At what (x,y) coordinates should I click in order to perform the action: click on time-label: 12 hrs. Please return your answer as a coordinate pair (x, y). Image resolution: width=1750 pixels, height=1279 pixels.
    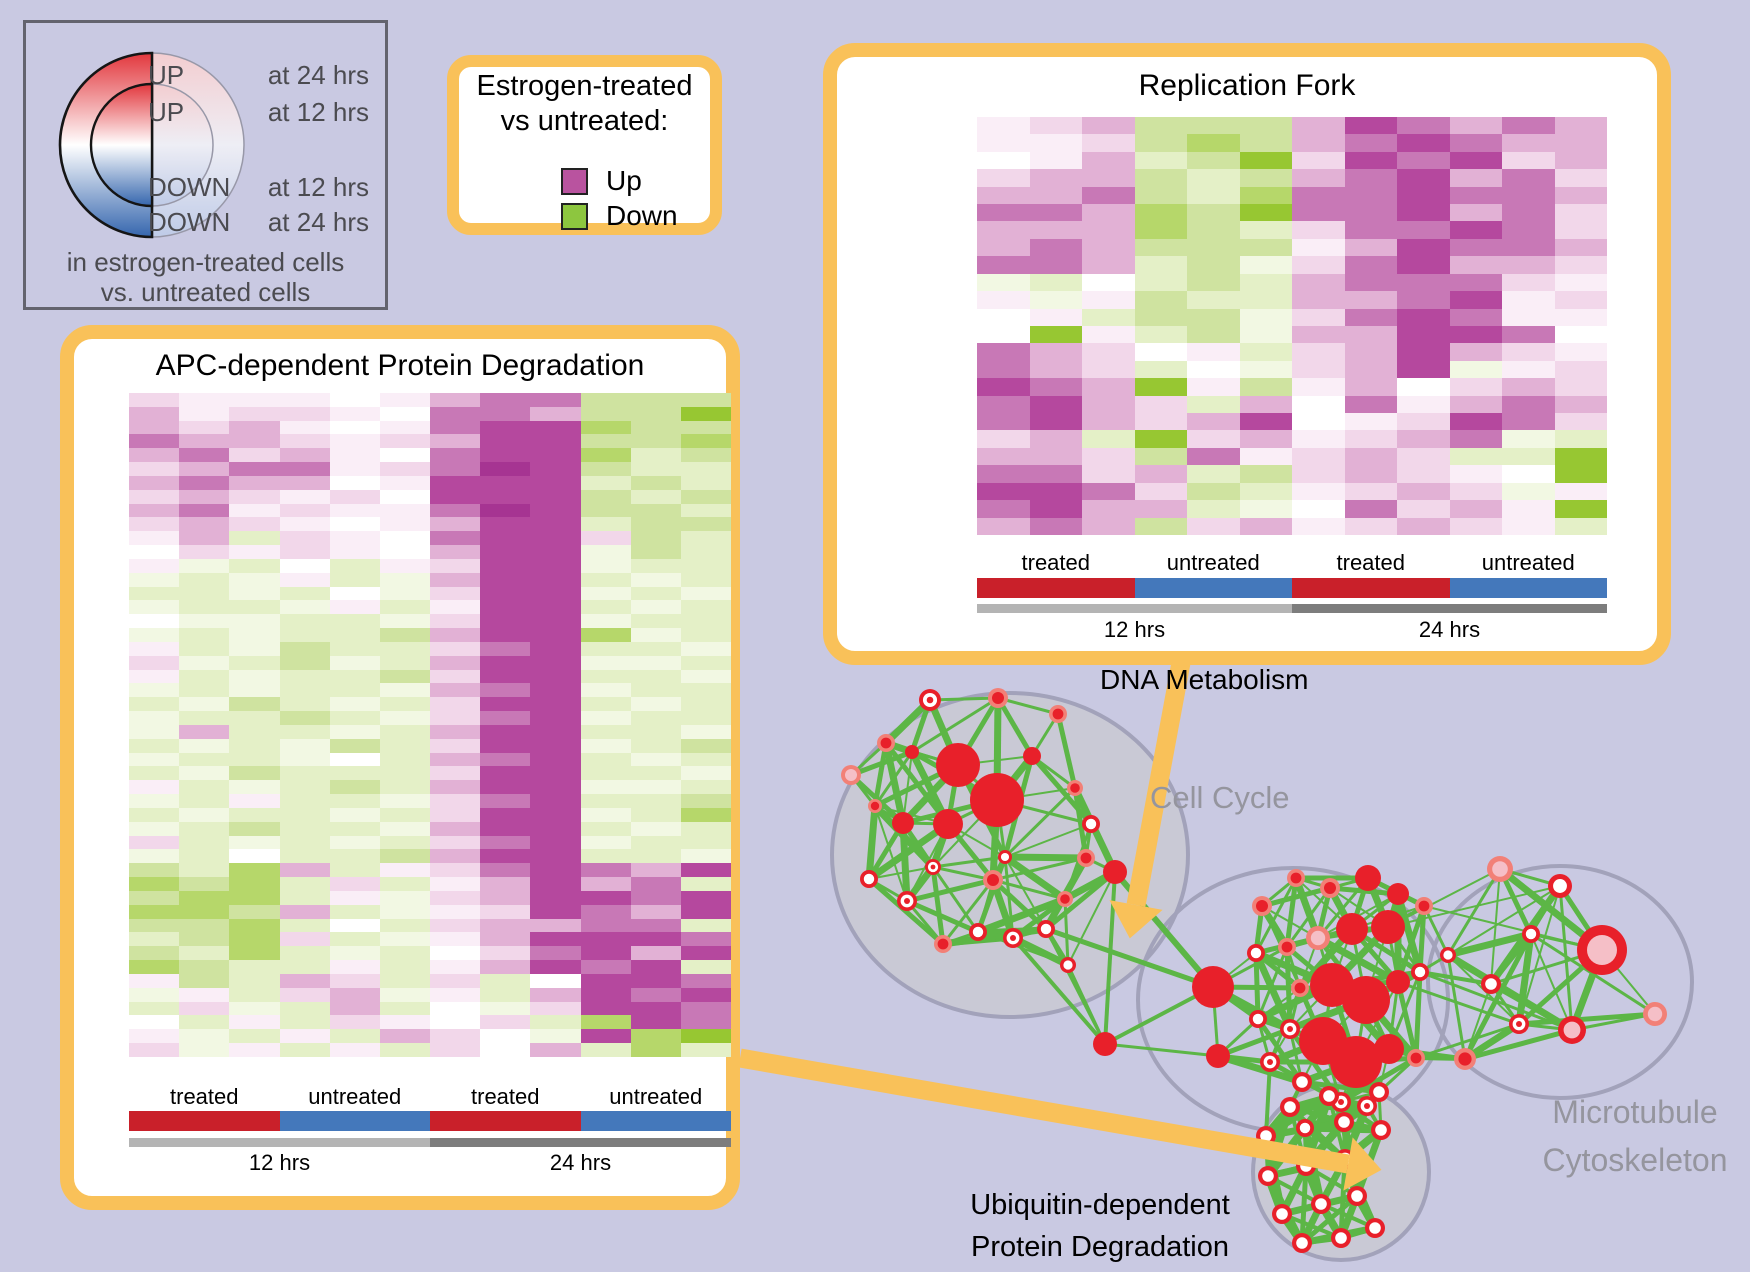
    Looking at the image, I should click on (1134, 629).